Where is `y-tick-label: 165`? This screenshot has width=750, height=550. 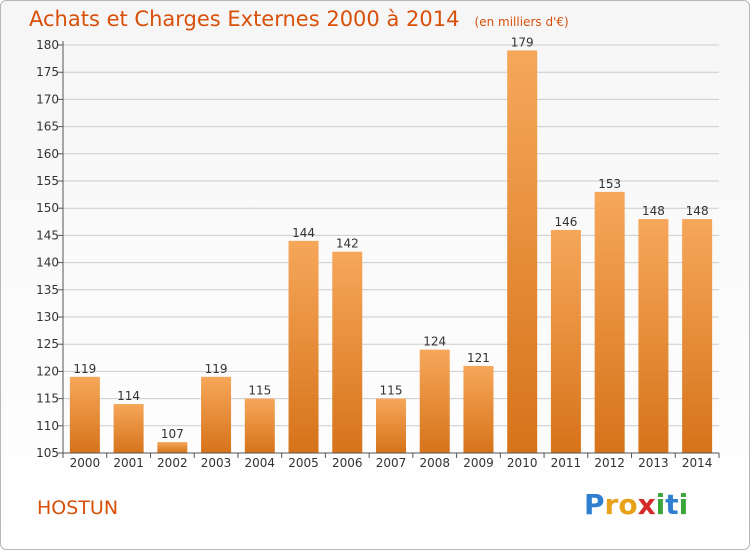 y-tick-label: 165 is located at coordinates (47, 127).